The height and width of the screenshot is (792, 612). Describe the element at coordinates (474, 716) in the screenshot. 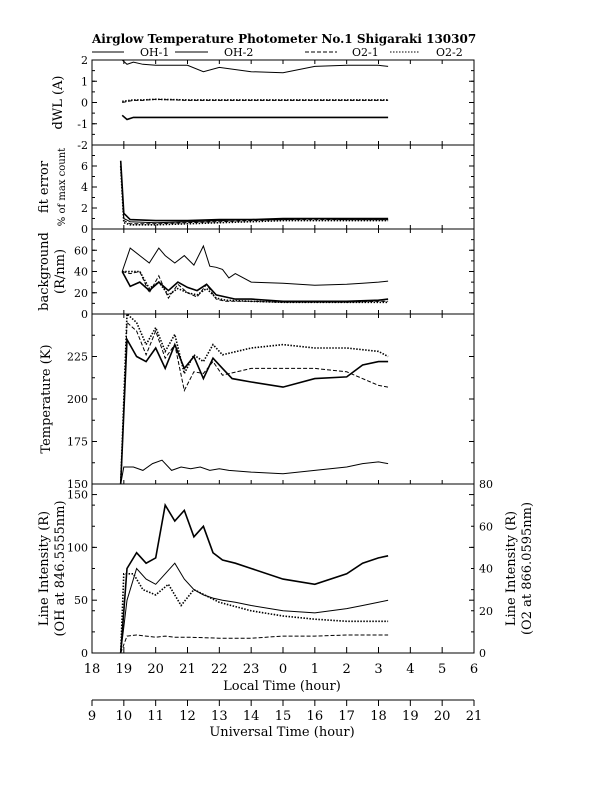

I see `universal-time-tick: 21` at that location.